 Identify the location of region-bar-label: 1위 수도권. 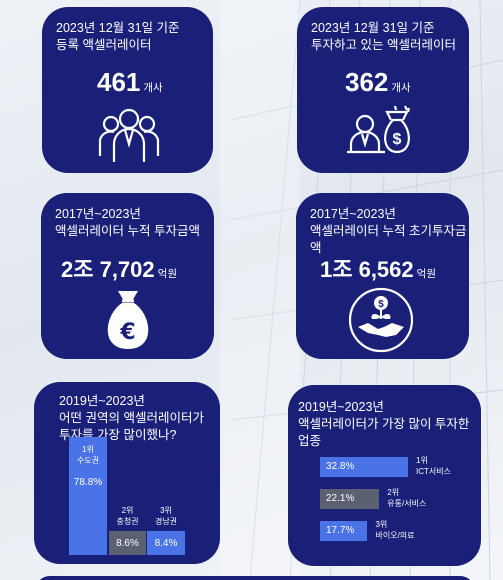
(88, 455).